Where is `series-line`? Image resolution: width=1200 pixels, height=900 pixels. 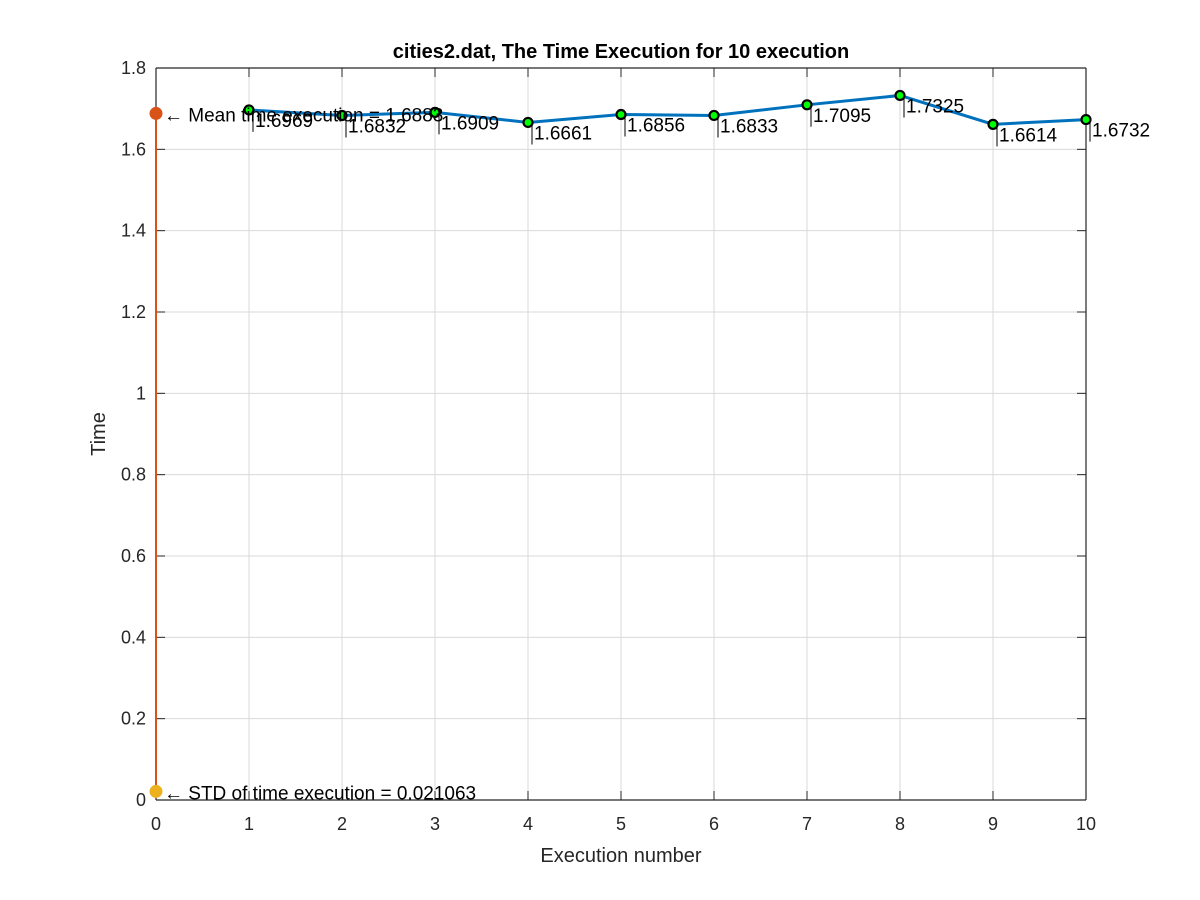
series-line is located at coordinates (667, 109).